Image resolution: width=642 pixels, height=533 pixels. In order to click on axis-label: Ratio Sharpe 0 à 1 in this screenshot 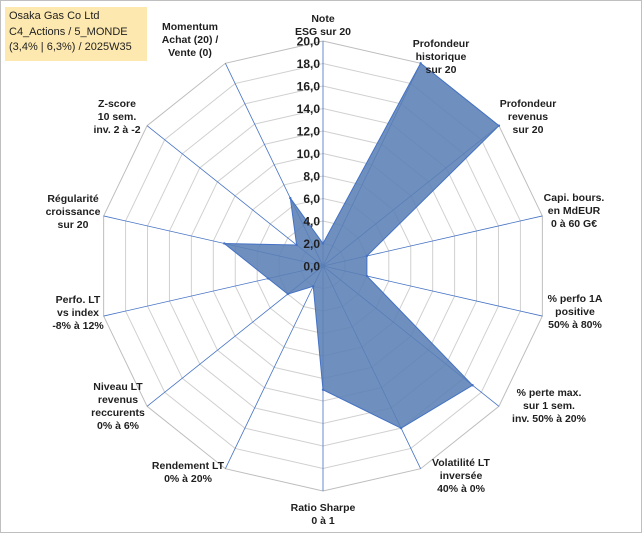, I will do `click(323, 514)`.